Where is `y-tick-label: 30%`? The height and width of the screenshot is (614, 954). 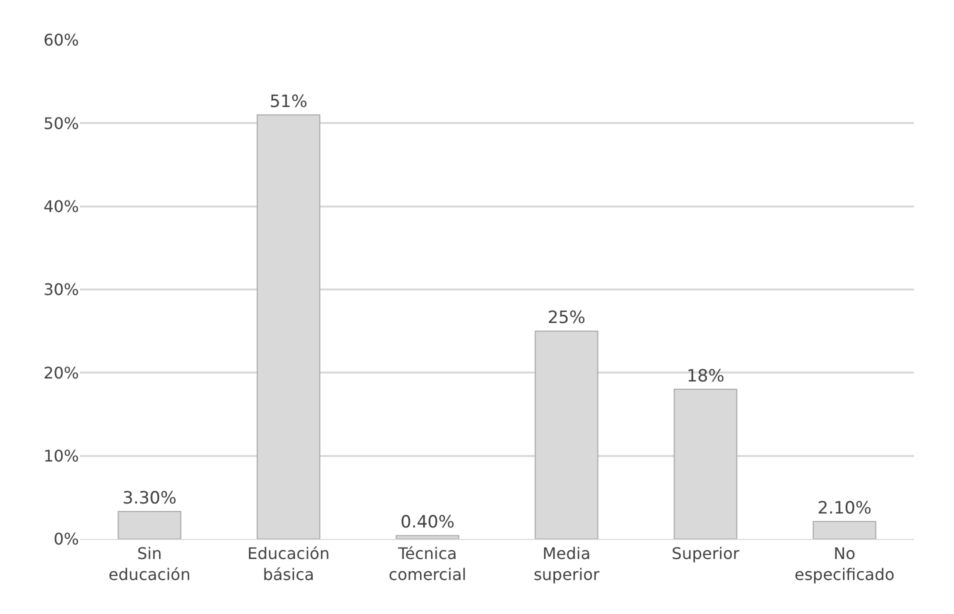 y-tick-label: 30% is located at coordinates (61, 290).